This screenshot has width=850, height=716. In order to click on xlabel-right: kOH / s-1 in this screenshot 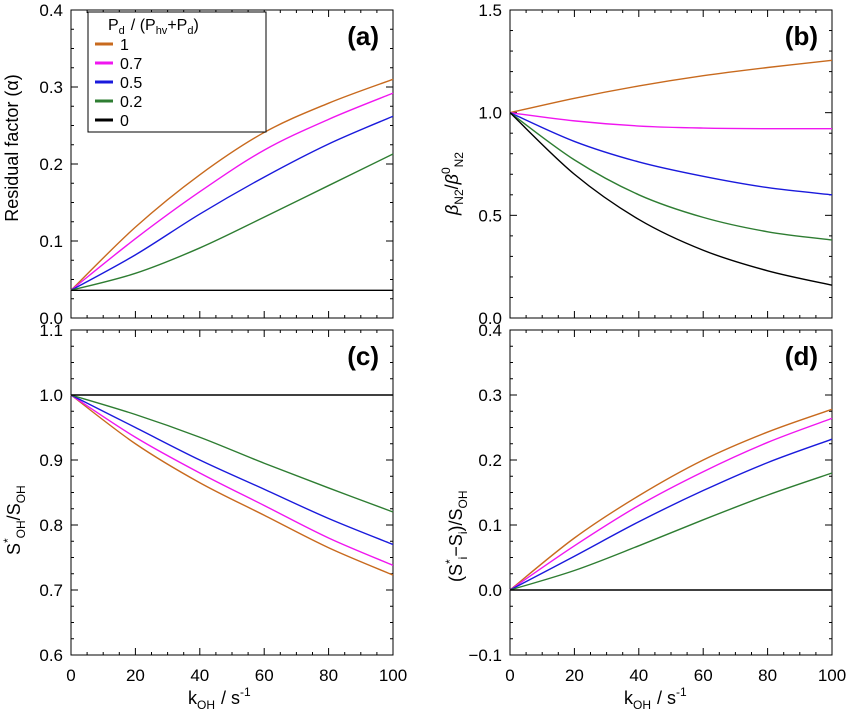, I will do `click(655, 698)`.